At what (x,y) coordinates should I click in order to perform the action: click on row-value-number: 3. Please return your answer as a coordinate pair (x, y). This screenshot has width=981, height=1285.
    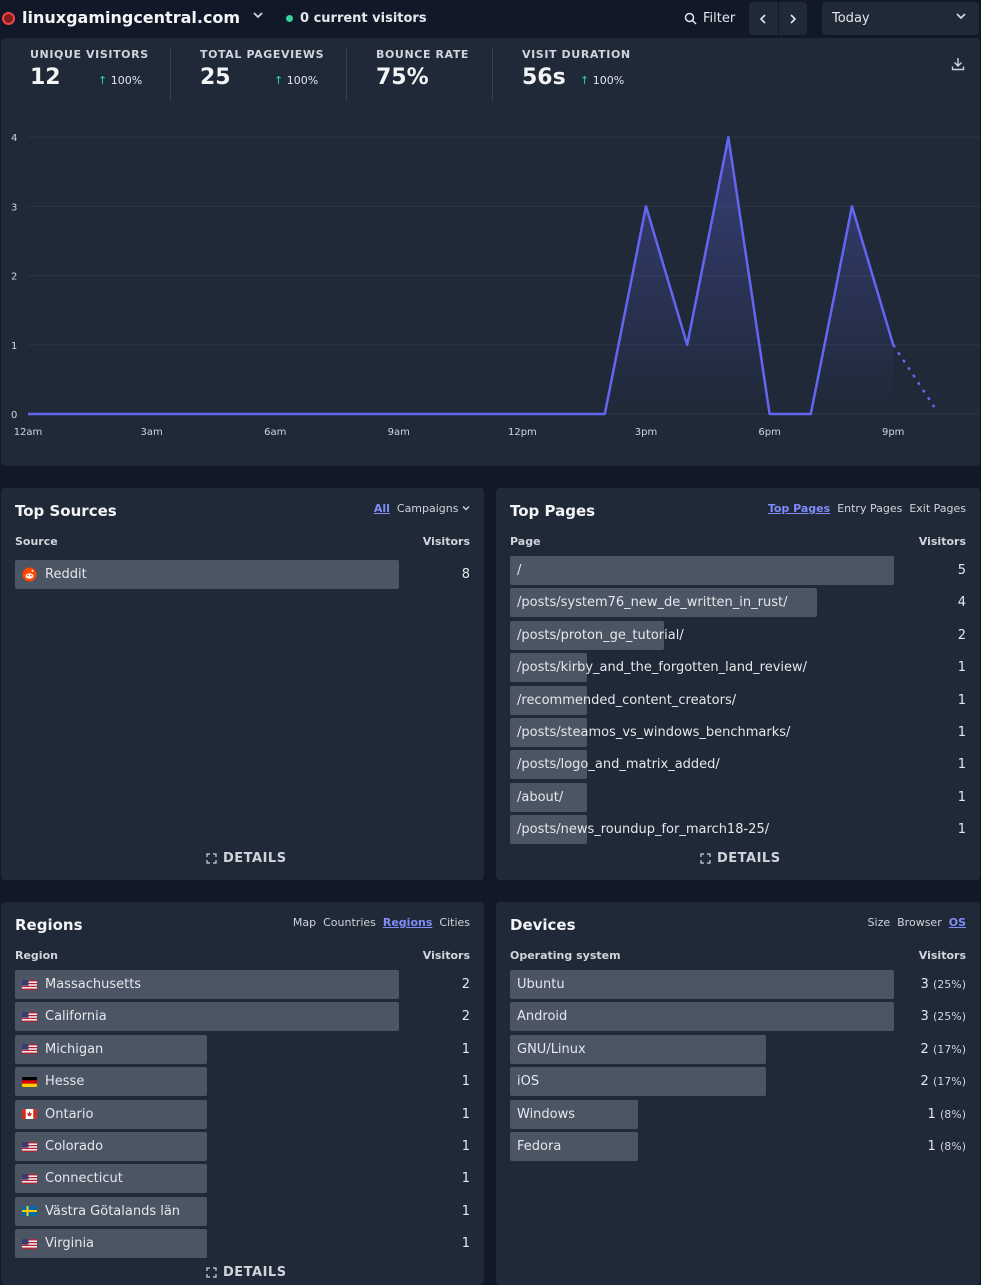
    Looking at the image, I should click on (924, 1017).